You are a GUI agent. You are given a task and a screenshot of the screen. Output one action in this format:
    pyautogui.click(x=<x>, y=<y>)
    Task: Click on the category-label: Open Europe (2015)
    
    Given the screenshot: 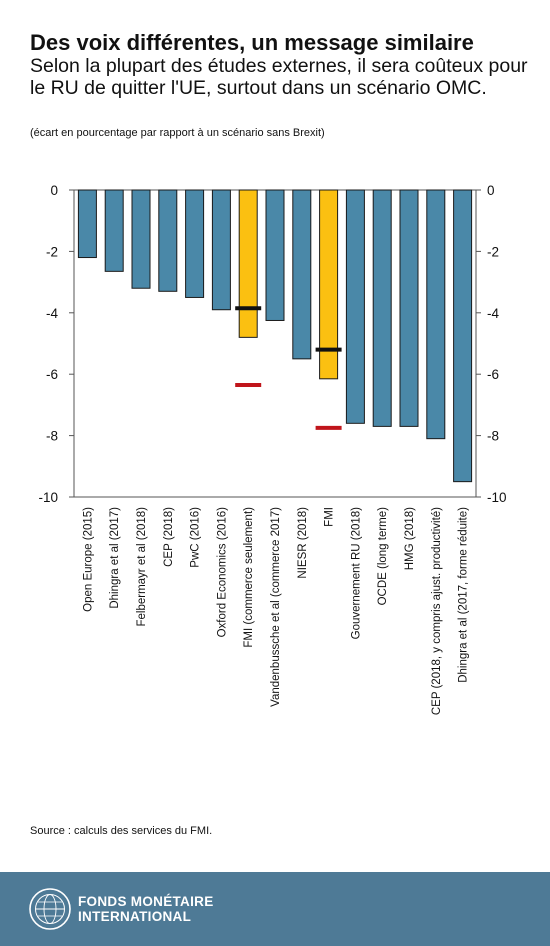 What is the action you would take?
    pyautogui.click(x=88, y=559)
    